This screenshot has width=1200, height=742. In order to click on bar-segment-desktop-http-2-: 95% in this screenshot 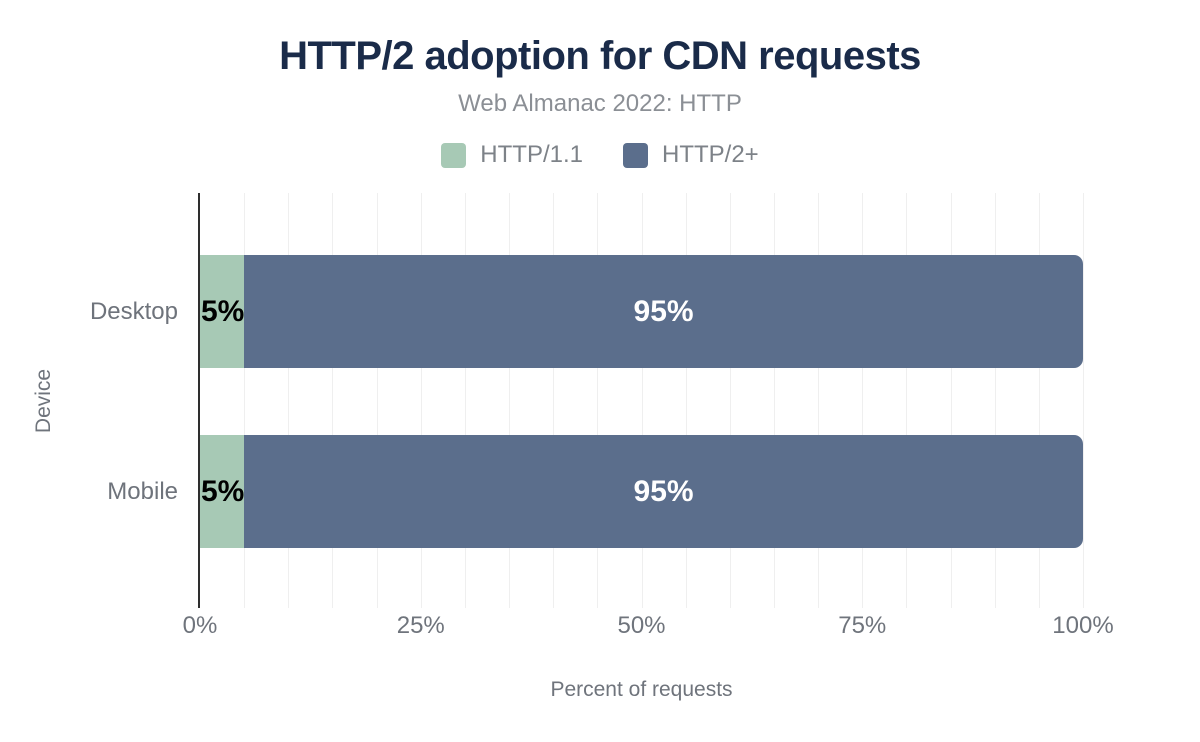, I will do `click(663, 311)`.